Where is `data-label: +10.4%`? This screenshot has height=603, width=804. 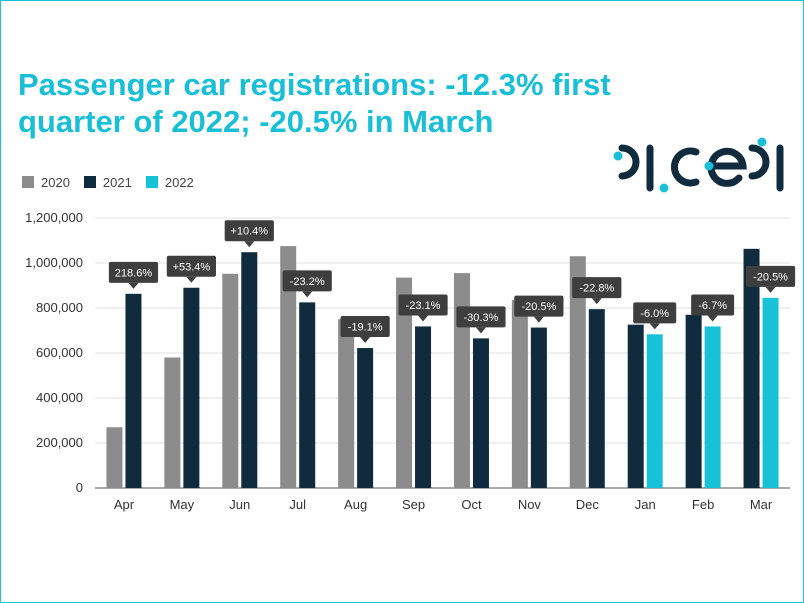
data-label: +10.4% is located at coordinates (249, 232).